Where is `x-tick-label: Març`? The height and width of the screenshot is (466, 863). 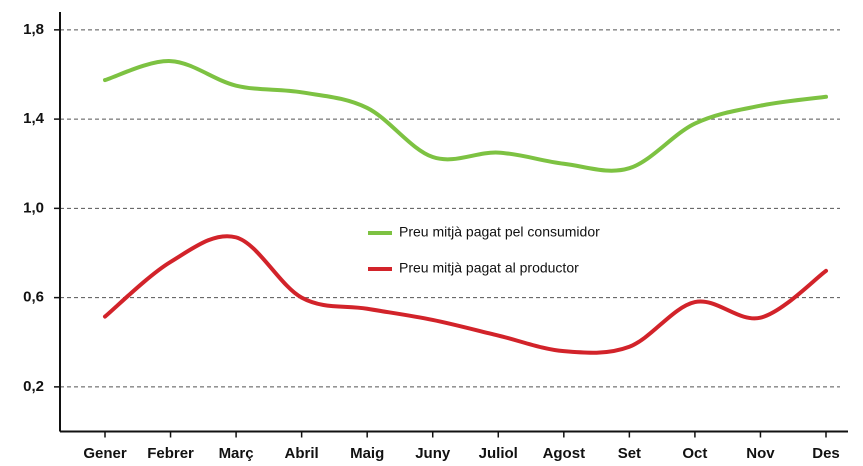 x-tick-label: Març is located at coordinates (236, 453).